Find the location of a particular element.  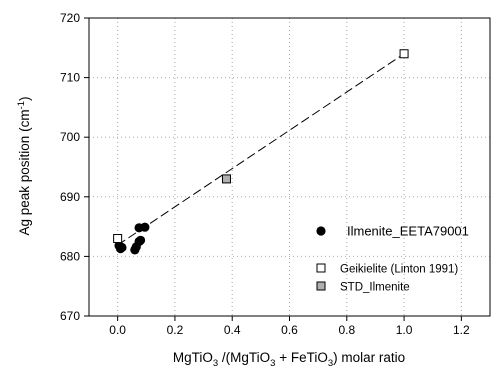

x-tick-label: 0.6 is located at coordinates (289, 330).